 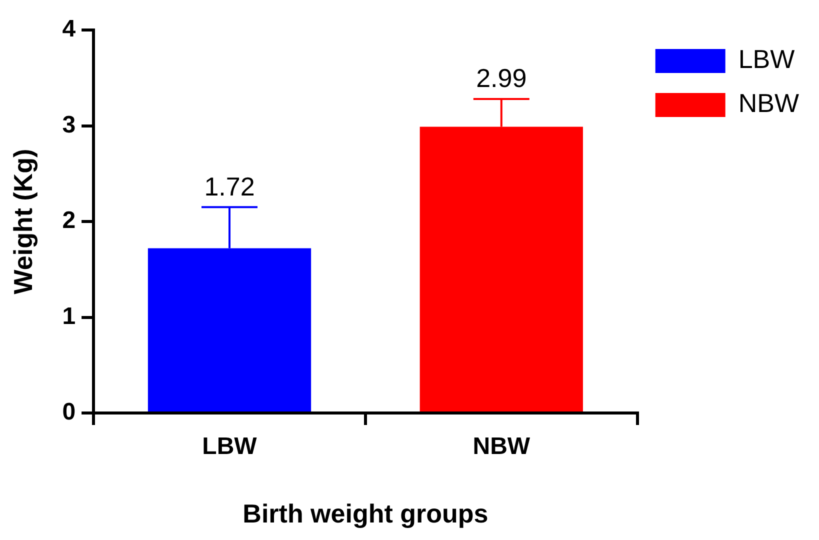 I want to click on y-axis-title: Weight (Kg), so click(x=23, y=221).